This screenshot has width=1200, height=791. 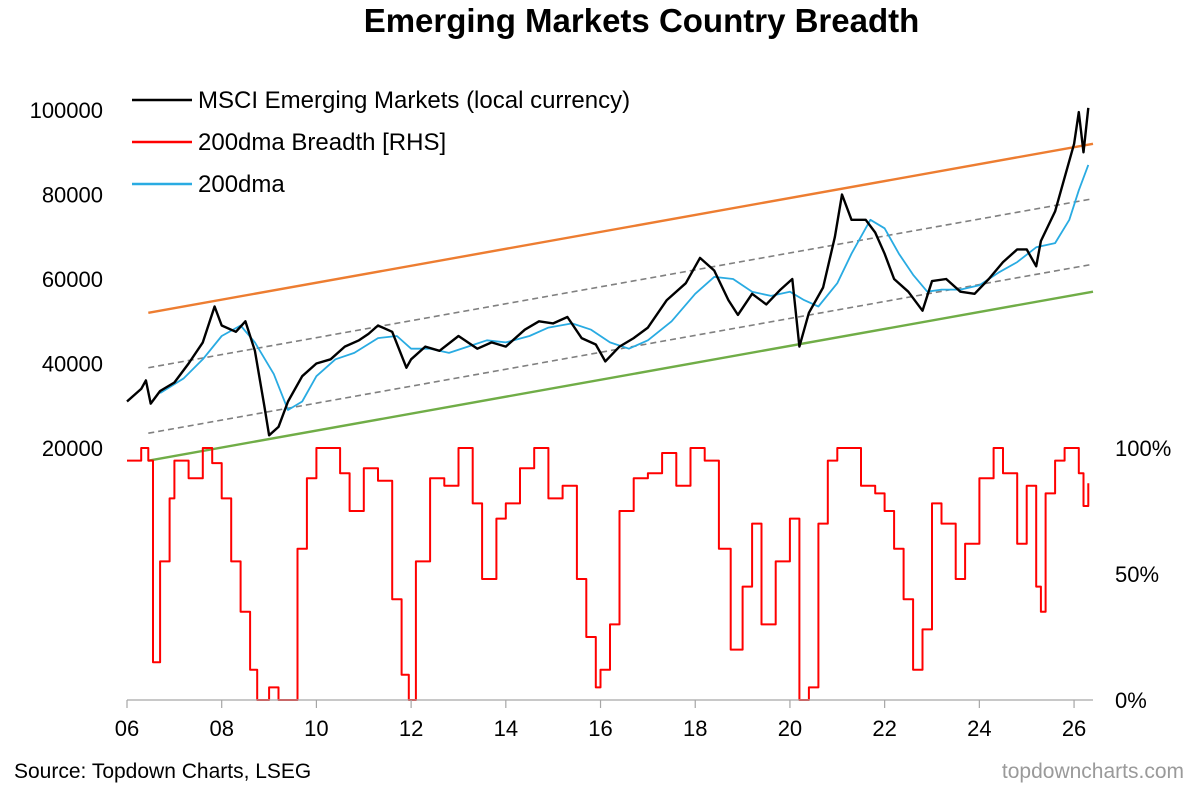 What do you see at coordinates (414, 100) in the screenshot?
I see `legend-label: MSCI Emerging Markets (local currency)` at bounding box center [414, 100].